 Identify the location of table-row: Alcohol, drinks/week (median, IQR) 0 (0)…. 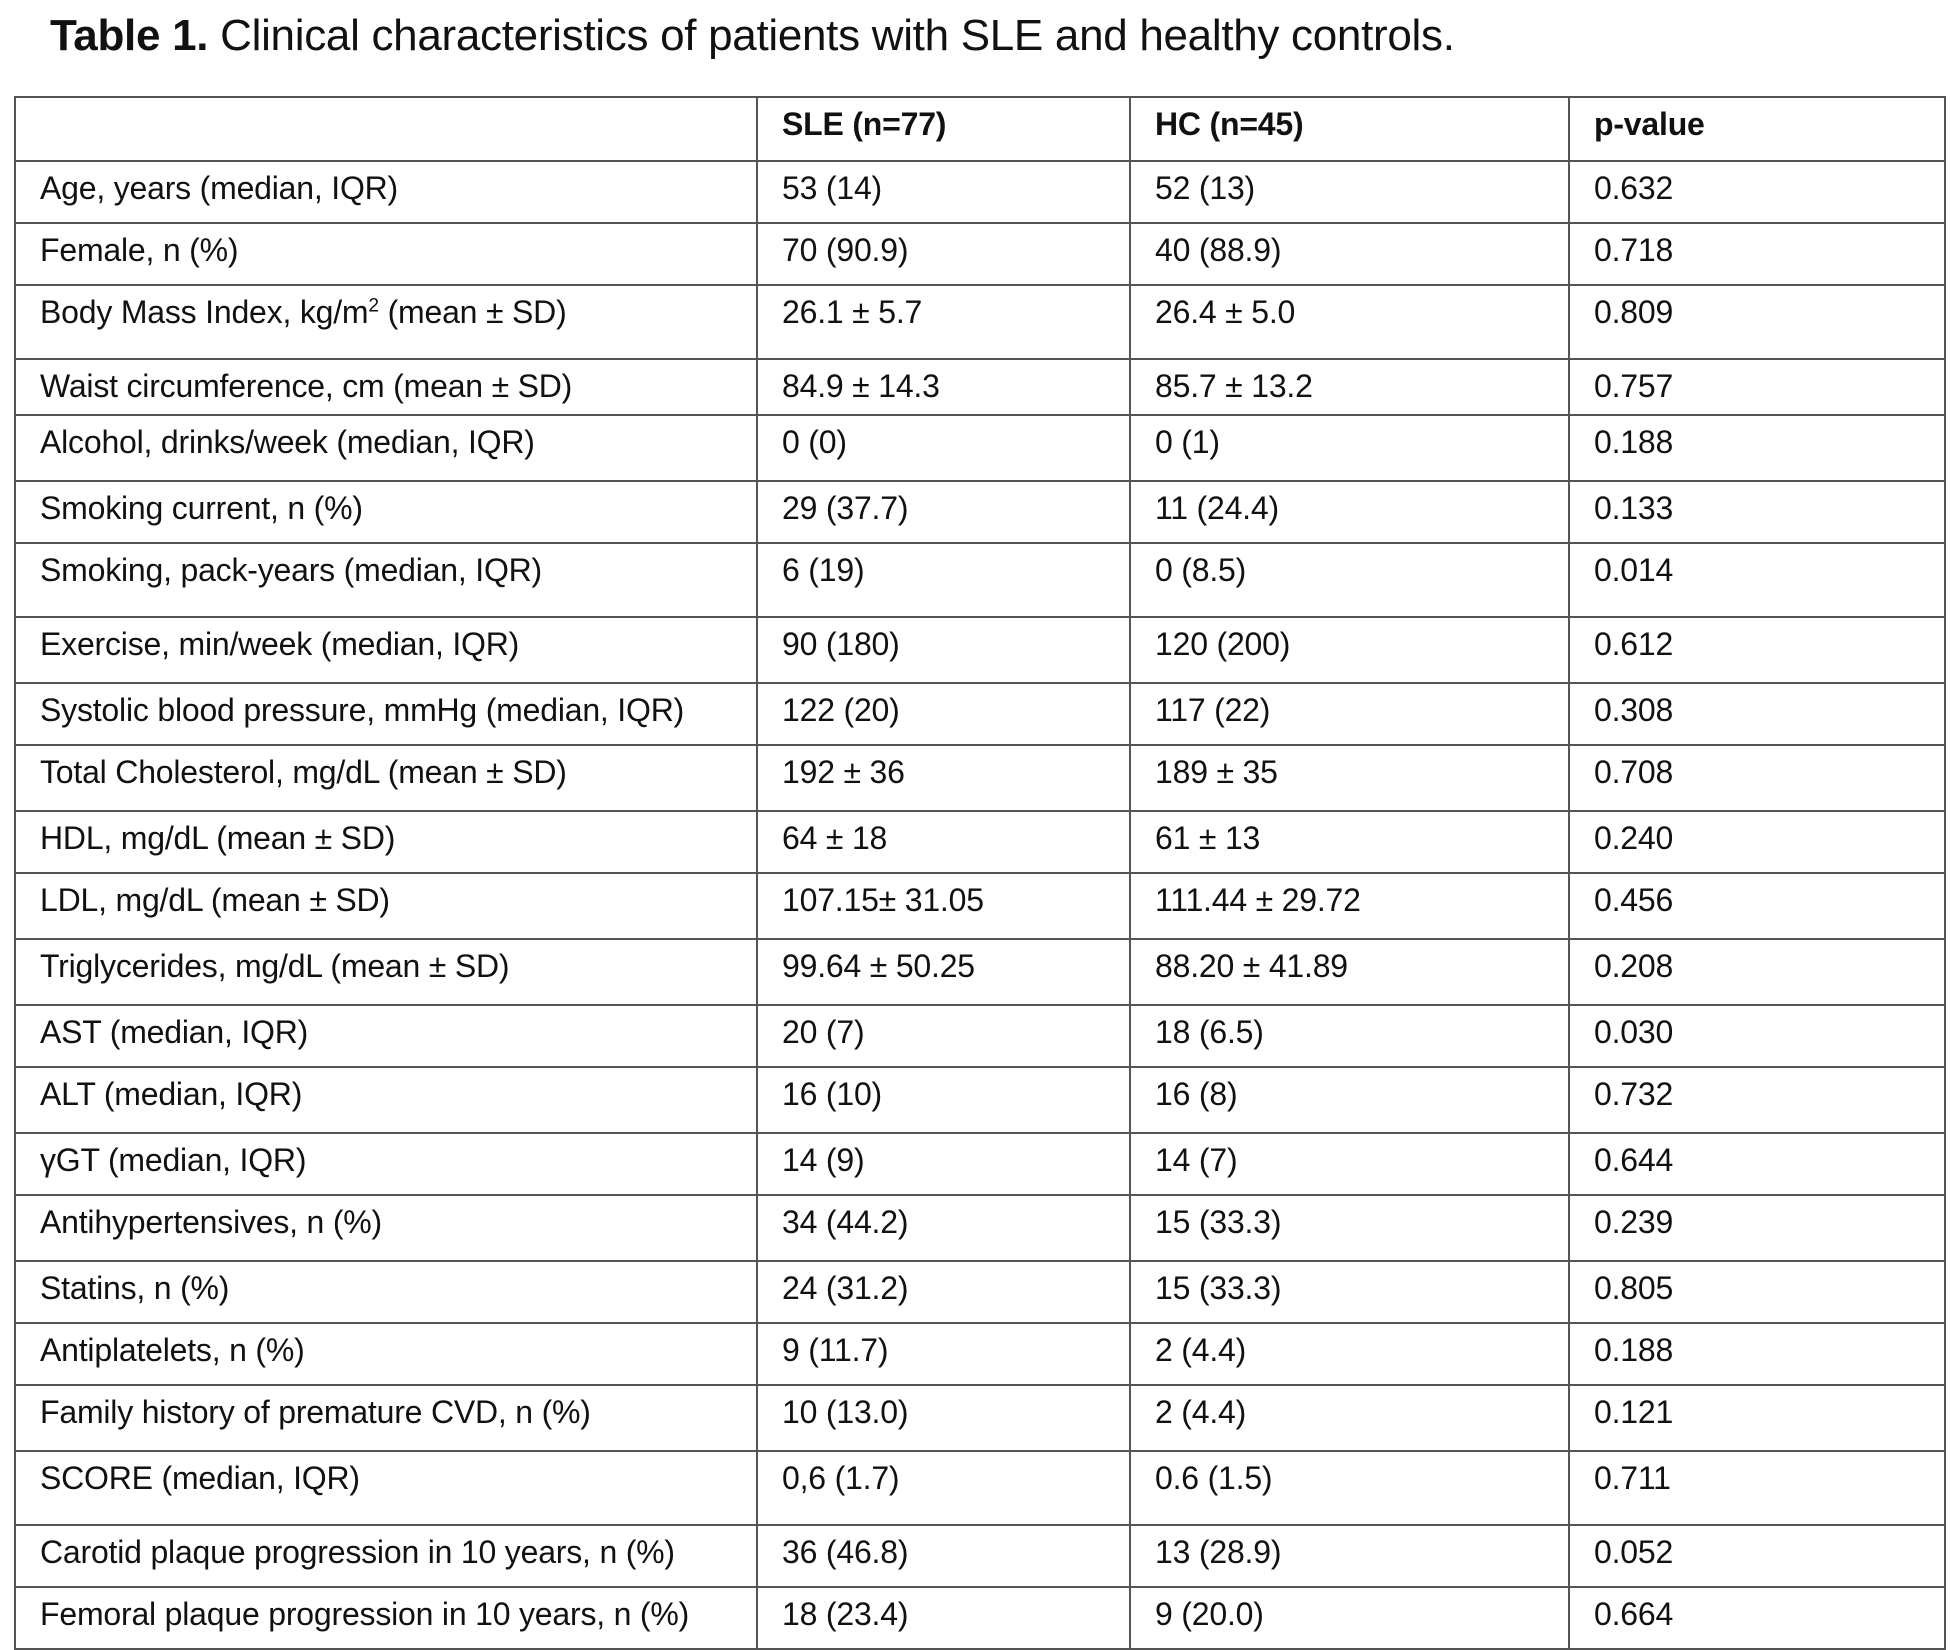
(980, 448).